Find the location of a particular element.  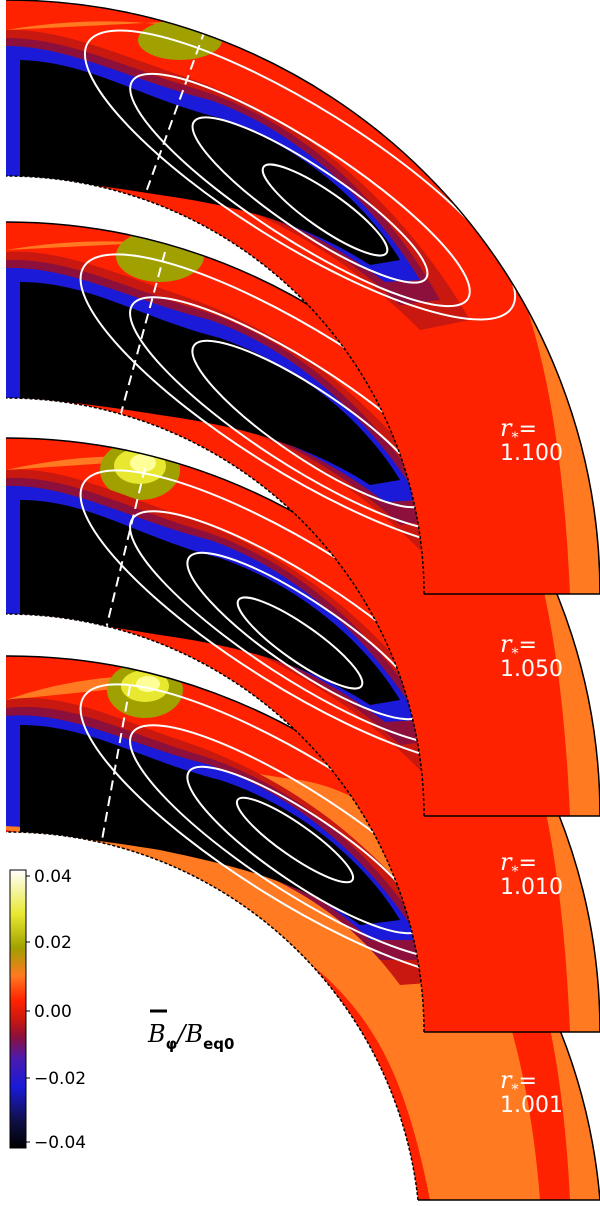

panel-2-r-label: r*= is located at coordinates (518, 646).